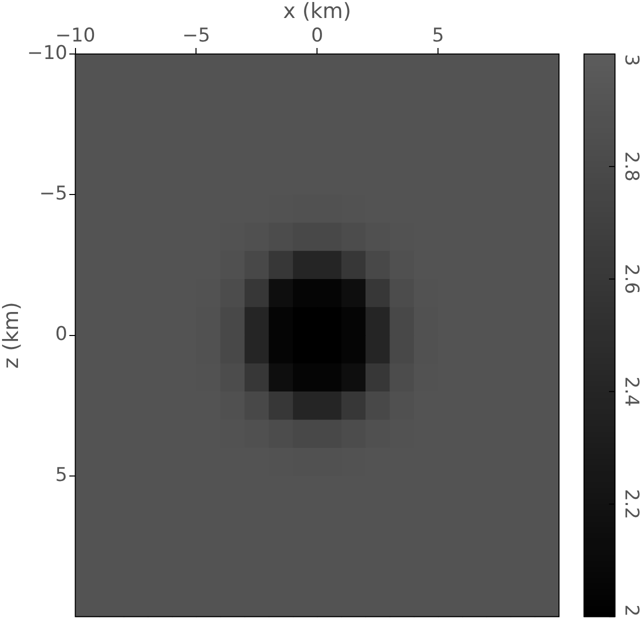 This screenshot has height=630, width=643. I want to click on color-bar-label: 3, so click(631, 60).